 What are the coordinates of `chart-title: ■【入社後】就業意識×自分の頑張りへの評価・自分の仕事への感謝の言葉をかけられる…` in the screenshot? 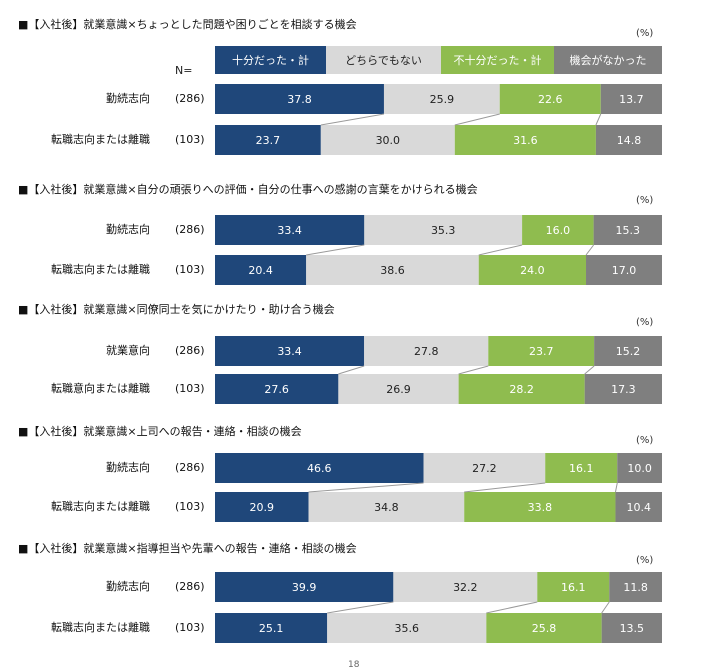 It's located at (248, 189).